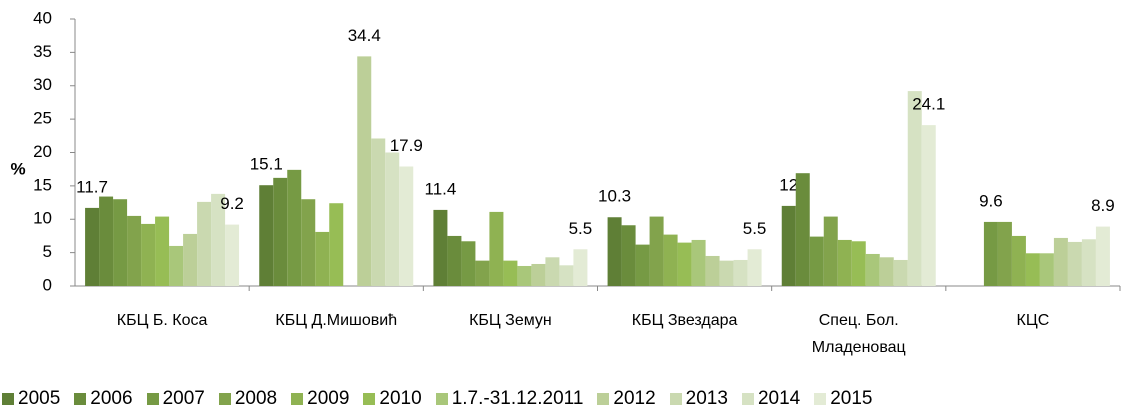 This screenshot has width=1124, height=413. I want to click on legend-item: 2010, so click(392, 399).